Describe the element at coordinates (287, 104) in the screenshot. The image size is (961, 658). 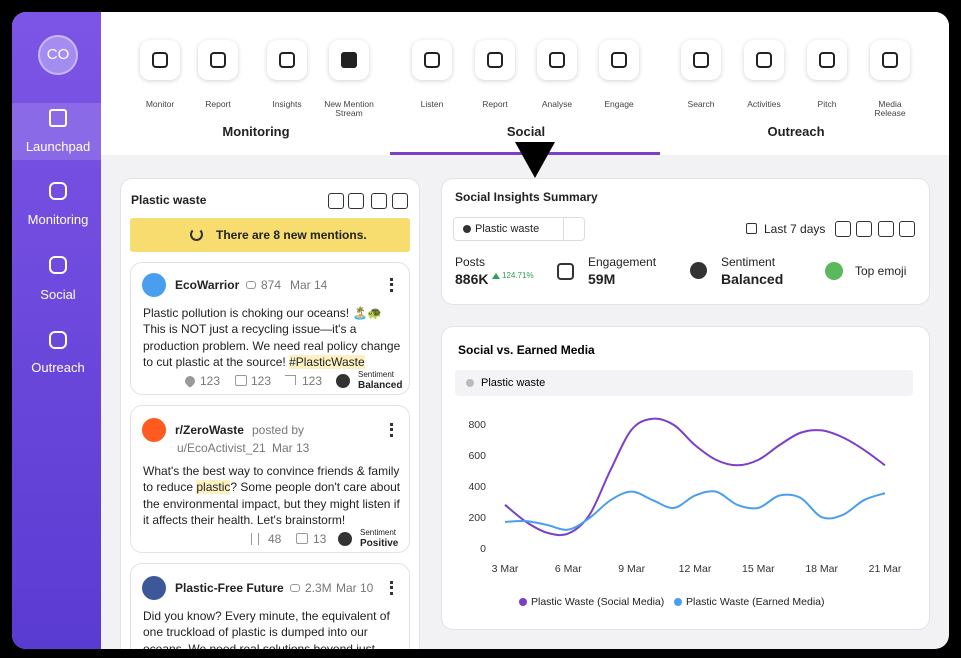
I see `nav-item-label: Insights` at that location.